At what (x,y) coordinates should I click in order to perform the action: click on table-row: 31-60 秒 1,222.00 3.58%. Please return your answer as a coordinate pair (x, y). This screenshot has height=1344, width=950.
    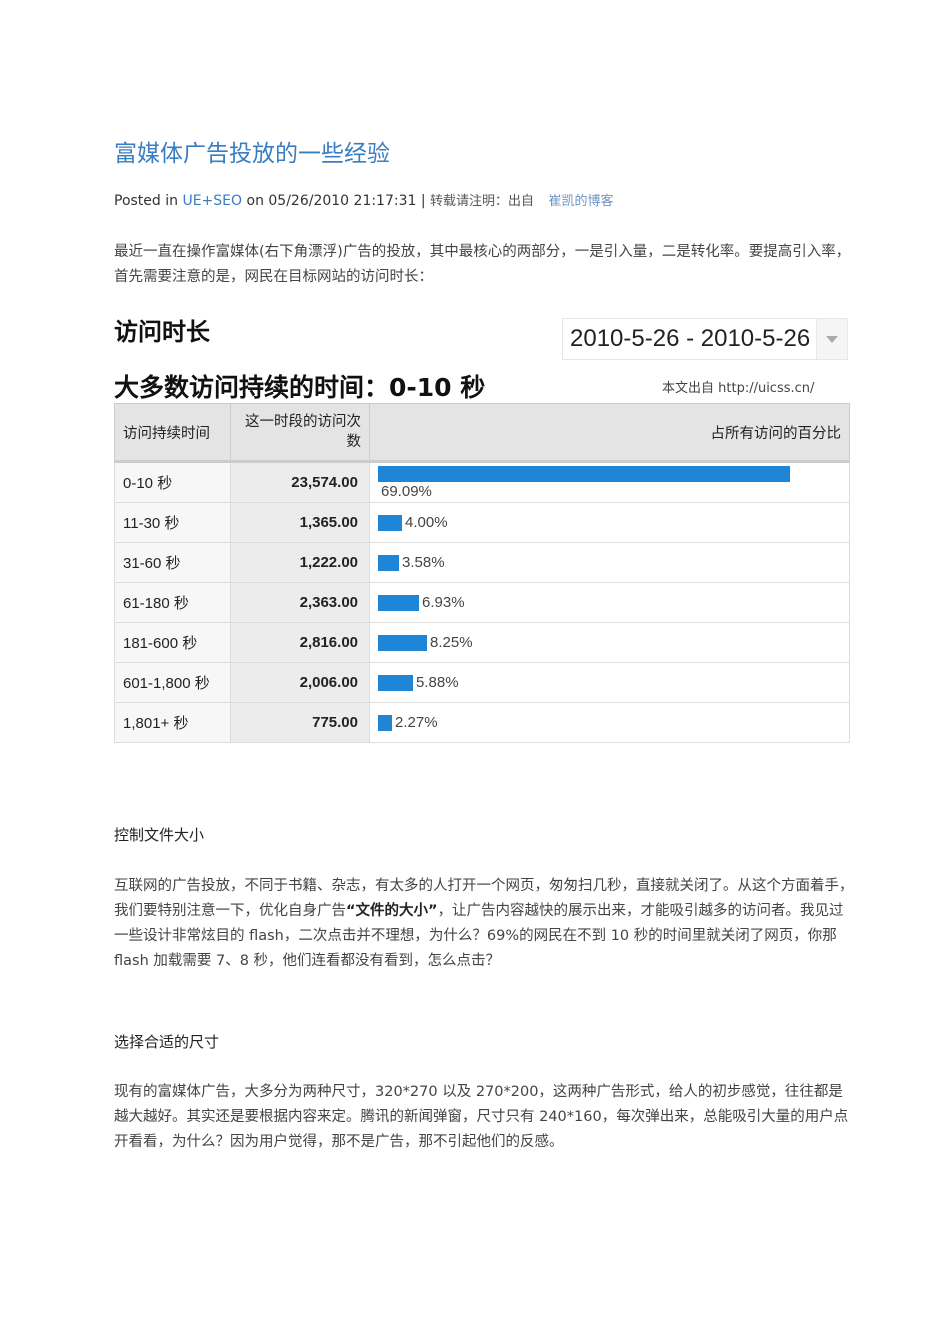
    Looking at the image, I should click on (482, 562).